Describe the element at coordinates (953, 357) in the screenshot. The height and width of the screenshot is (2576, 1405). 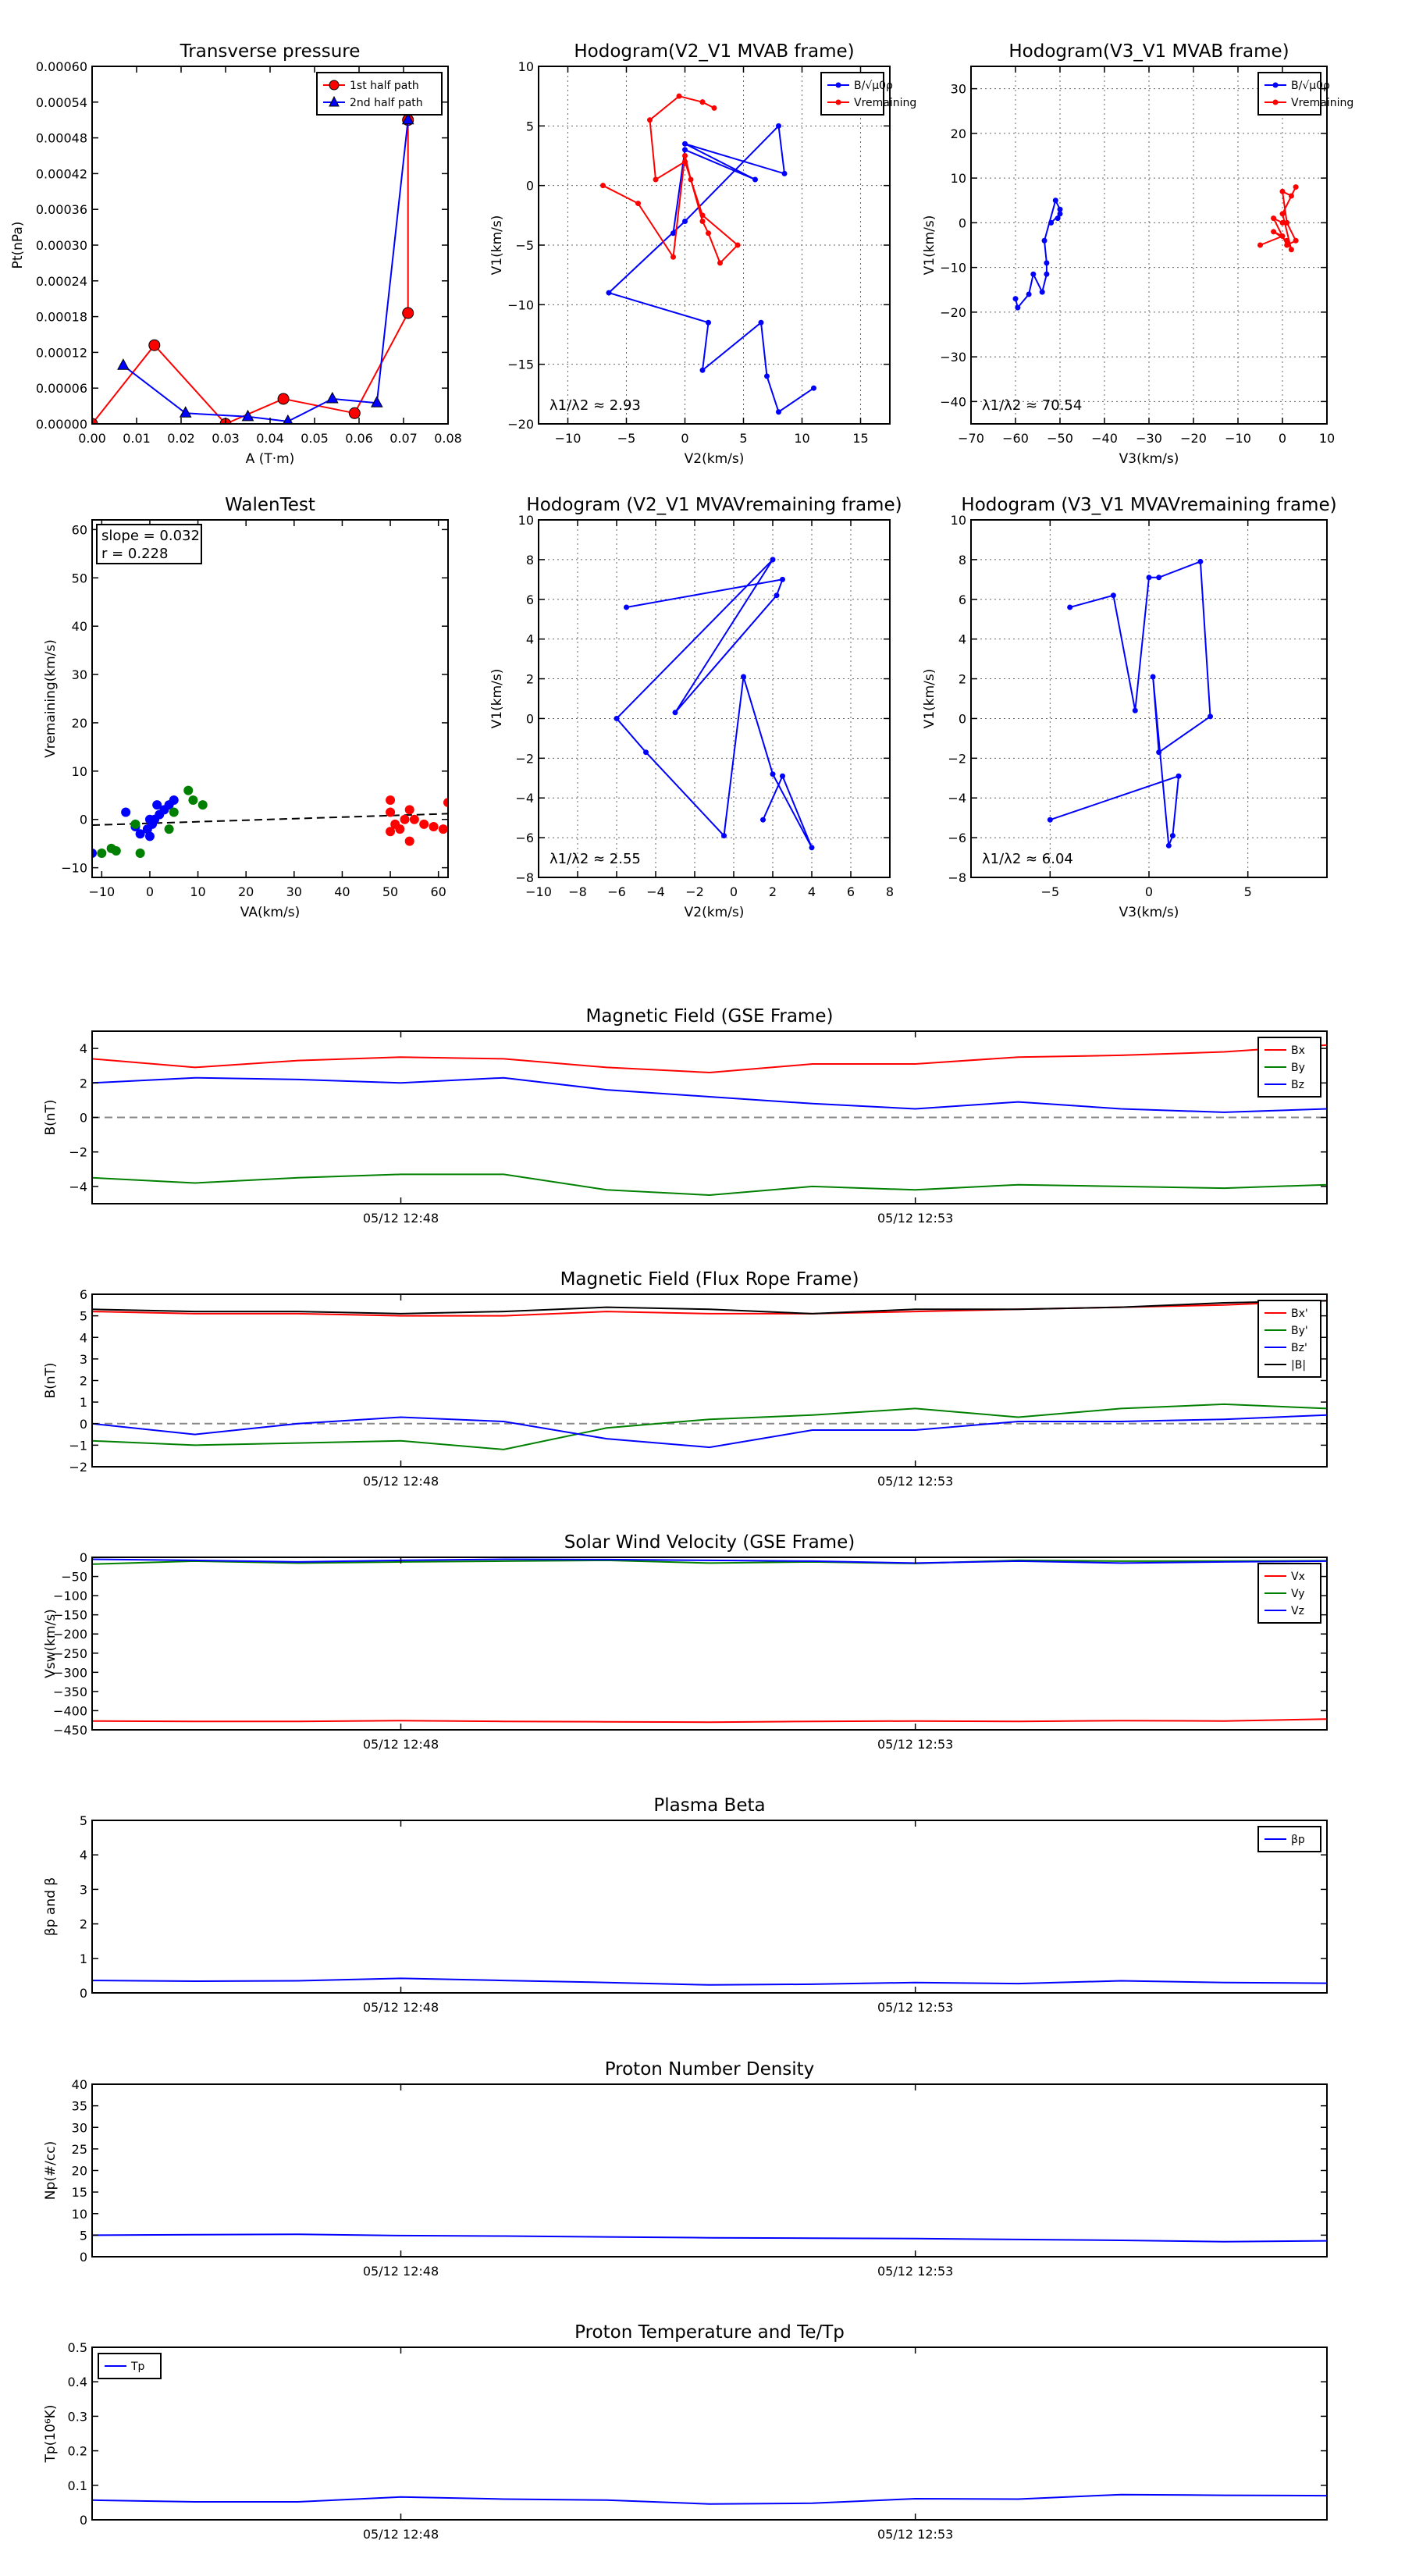
I see `y-tick-label: −30` at that location.